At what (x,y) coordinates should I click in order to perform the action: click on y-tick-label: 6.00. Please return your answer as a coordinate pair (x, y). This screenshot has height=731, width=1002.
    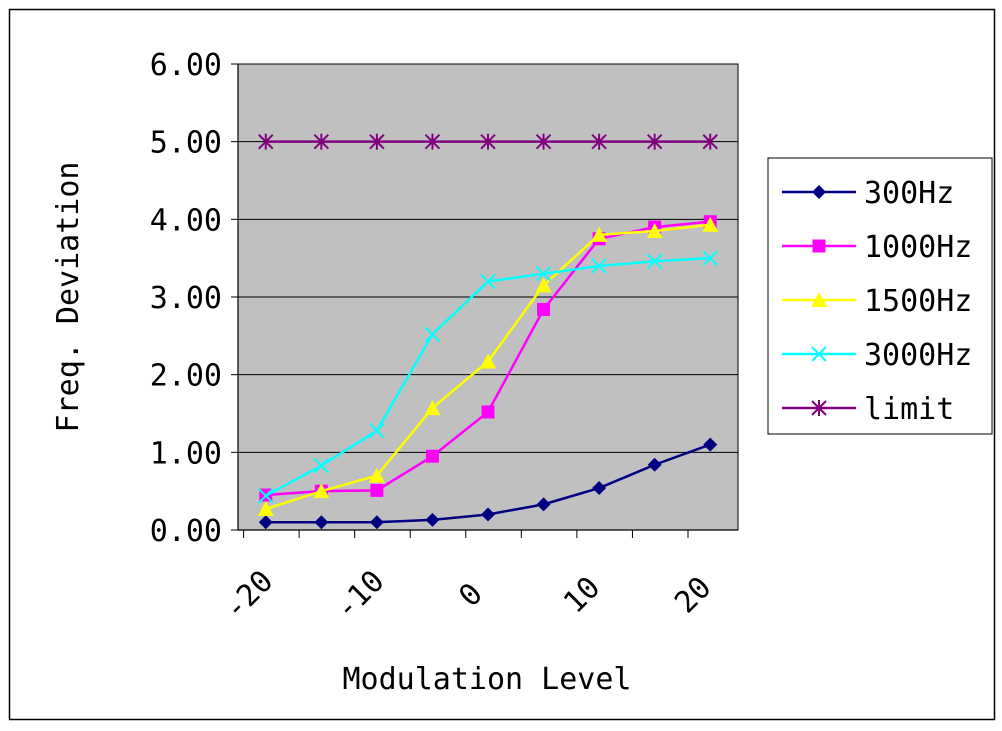
    Looking at the image, I should click on (186, 65).